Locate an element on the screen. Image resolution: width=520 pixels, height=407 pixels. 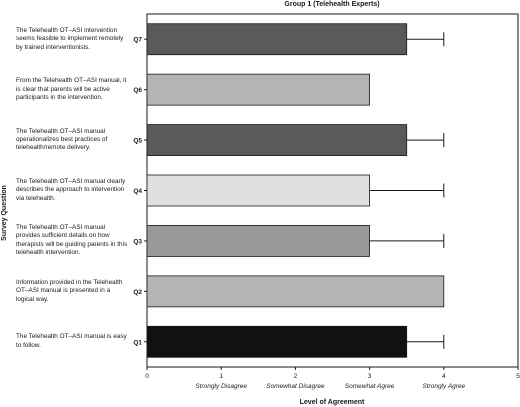
bar-q3 is located at coordinates (258, 241).